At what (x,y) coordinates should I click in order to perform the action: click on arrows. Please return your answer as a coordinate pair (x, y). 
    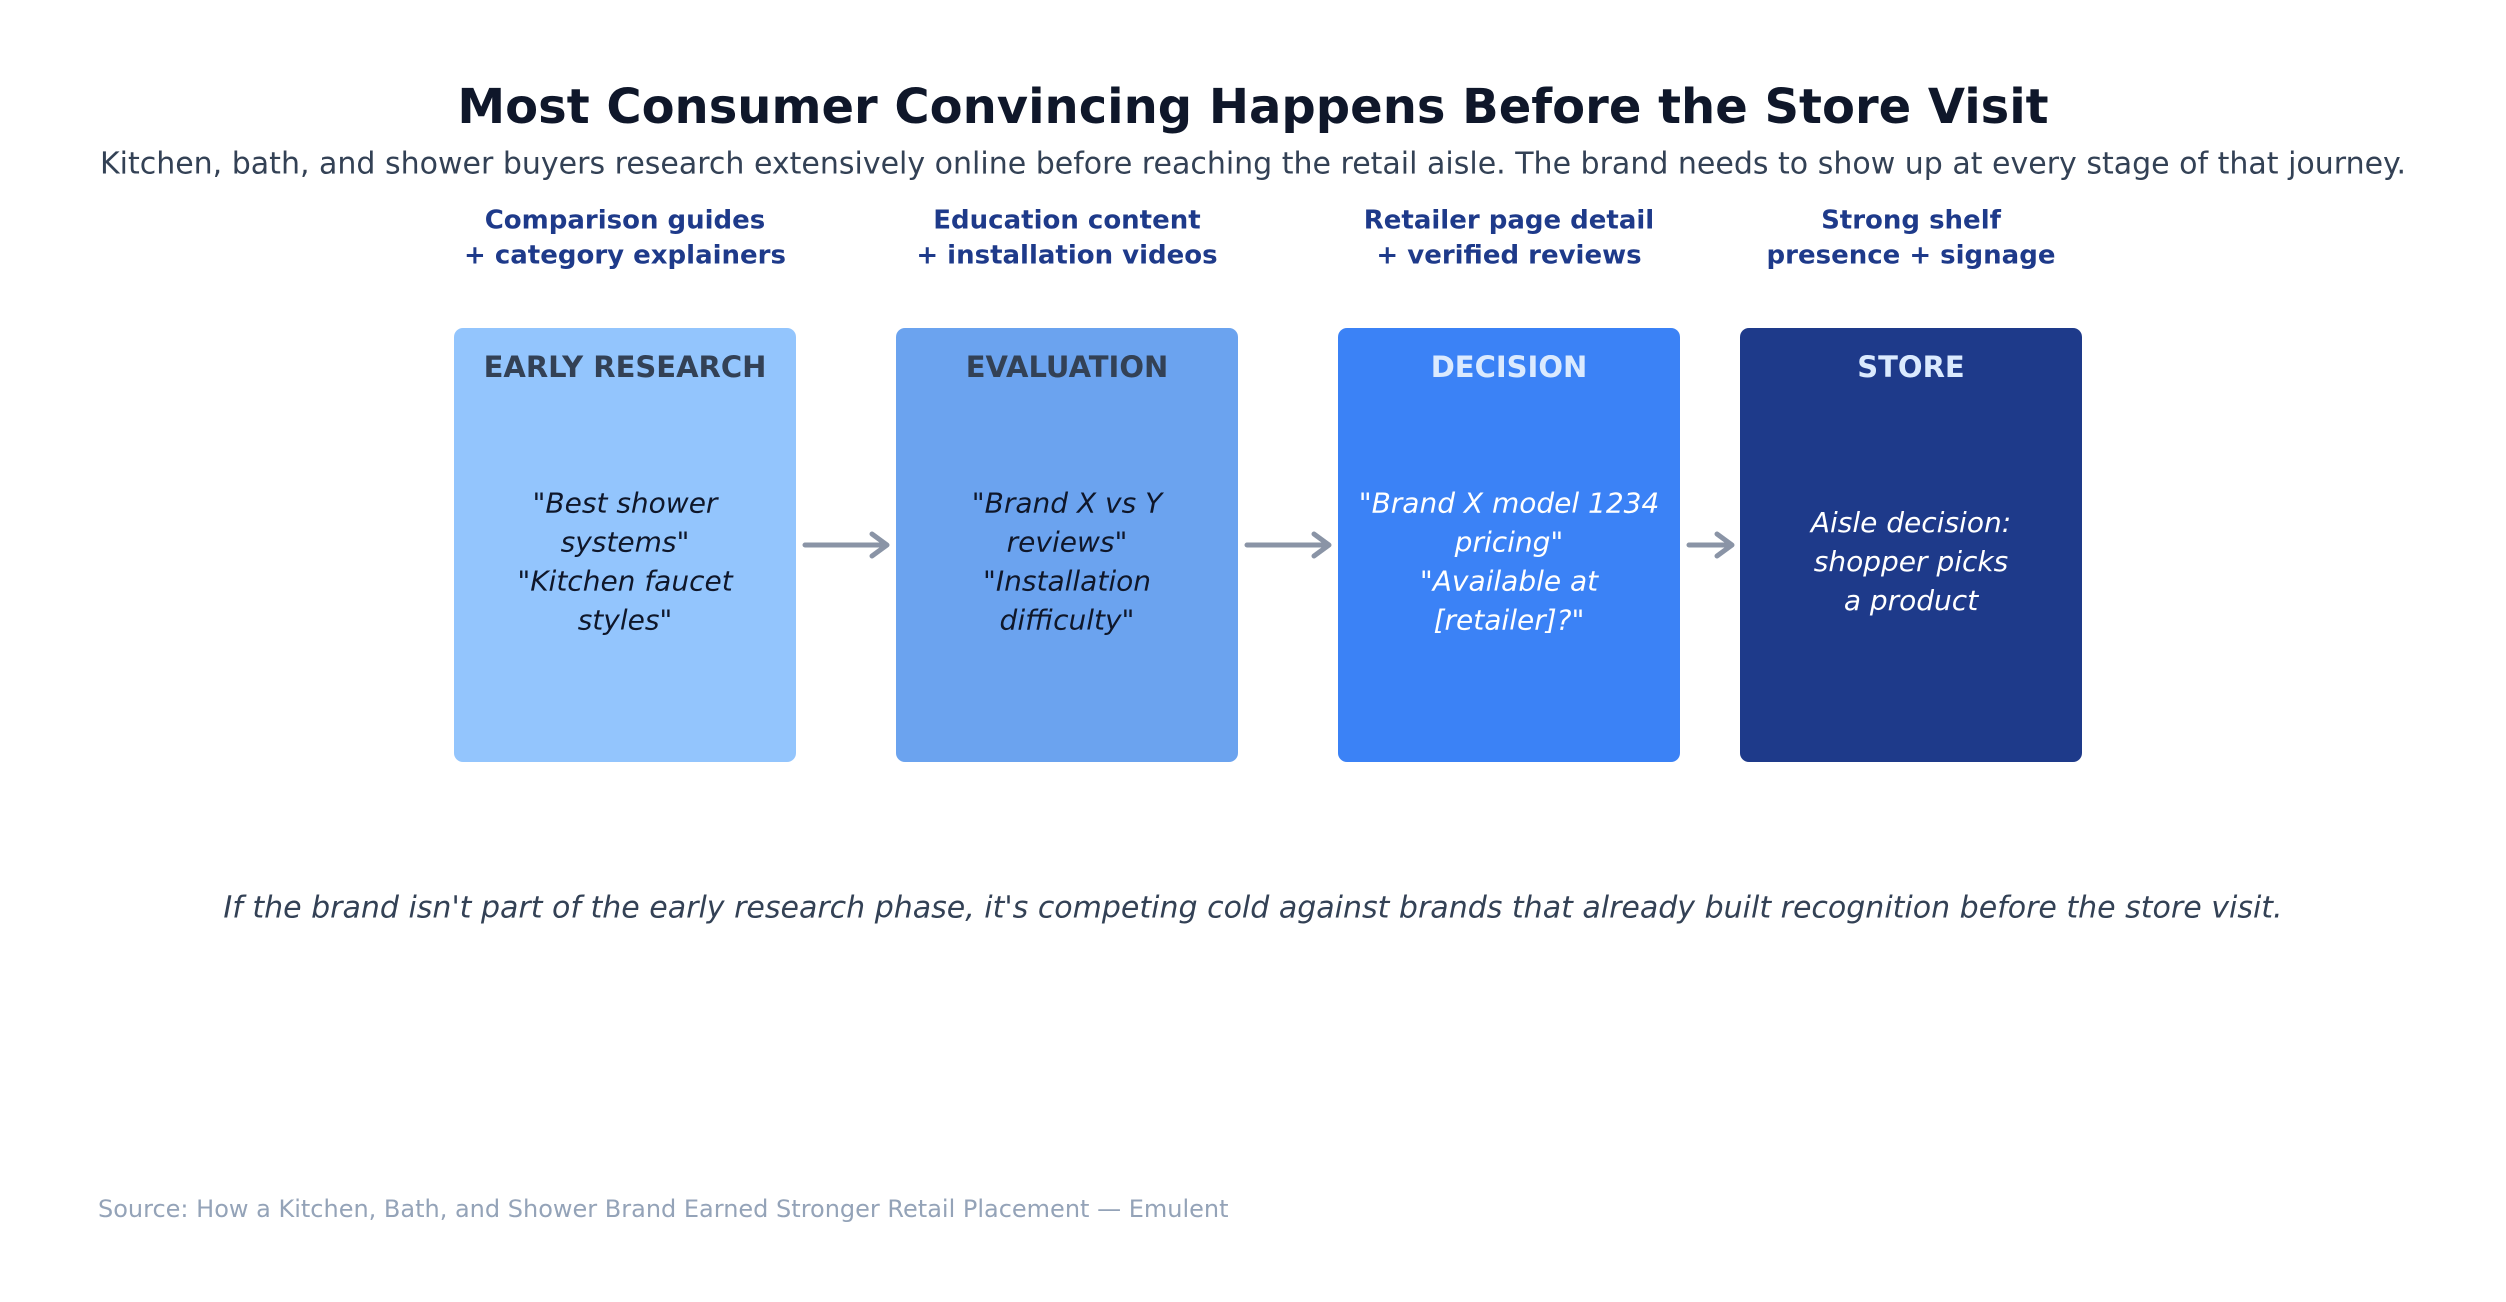
    Looking at the image, I should click on (1268, 545).